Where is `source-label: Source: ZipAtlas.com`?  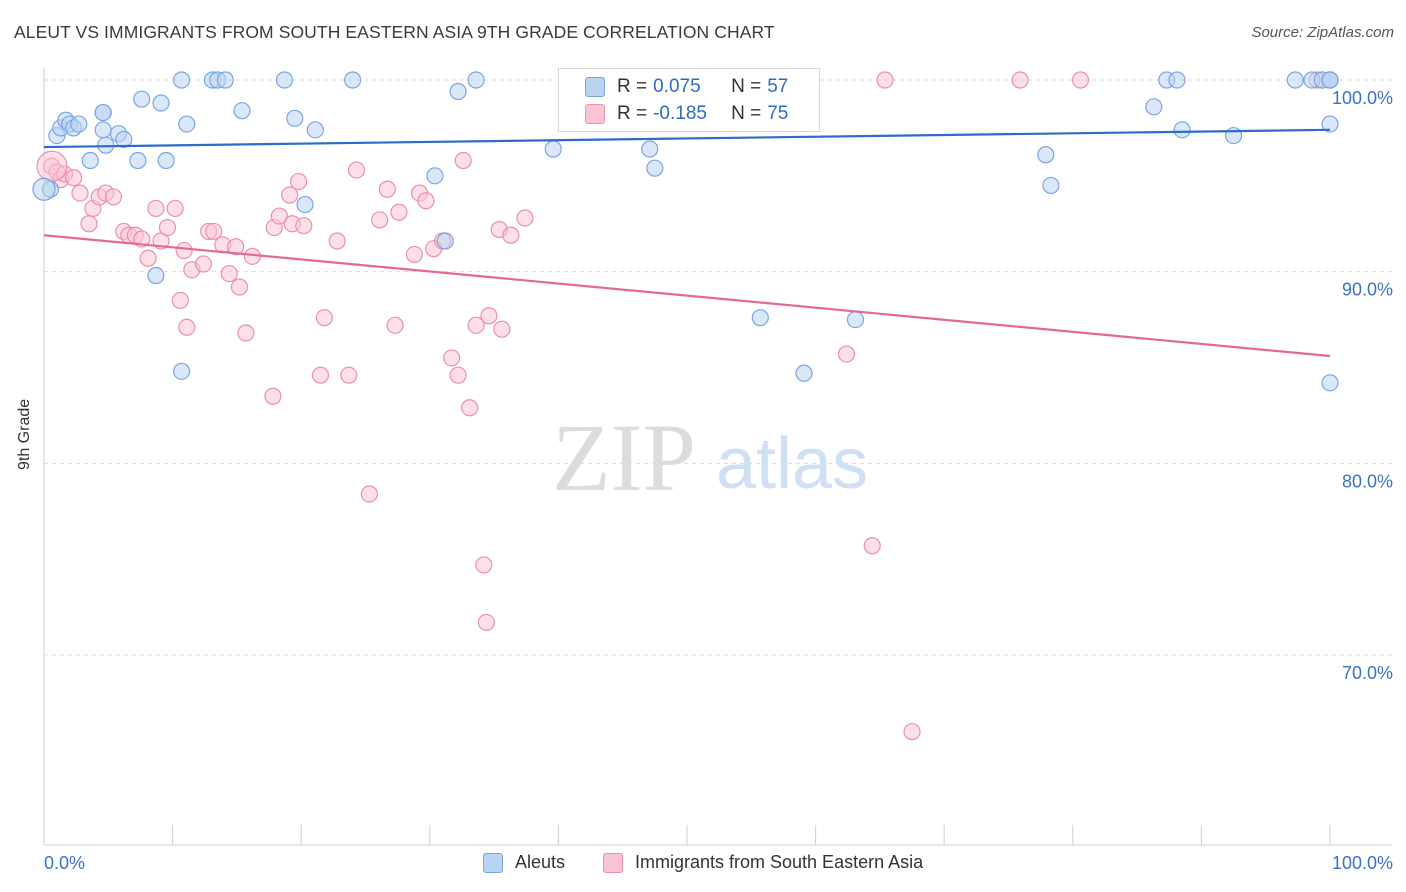
source-label: Source: ZipAtlas.com is located at coordinates (1322, 32).